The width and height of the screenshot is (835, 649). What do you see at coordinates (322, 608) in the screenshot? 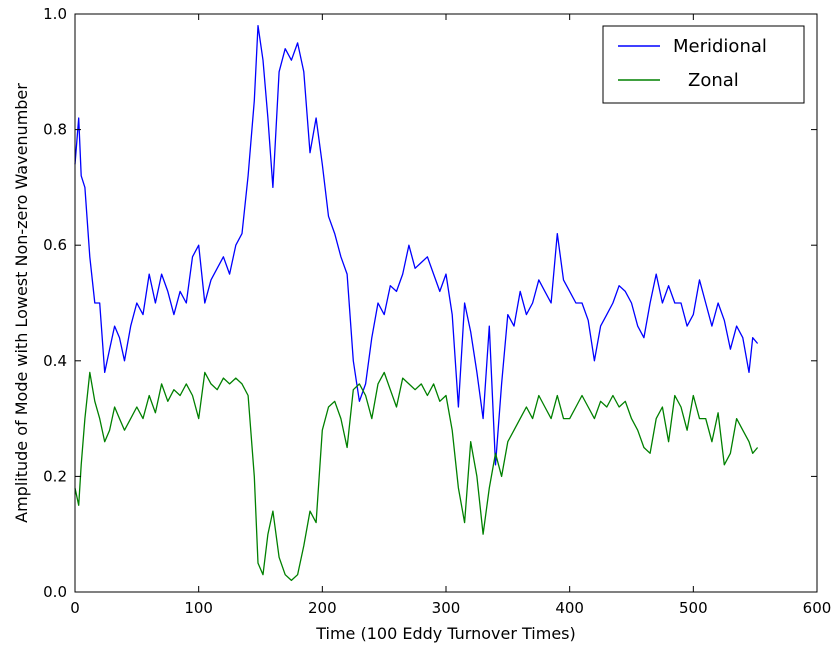
I see `x-tick-label: 200` at bounding box center [322, 608].